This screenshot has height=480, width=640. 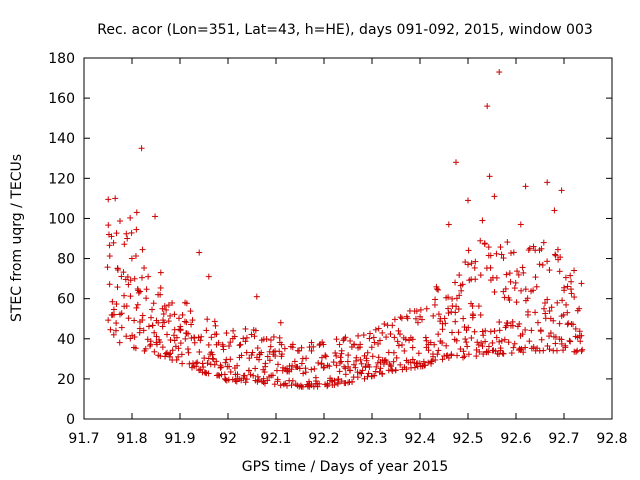 I want to click on x-tick-label: 92, so click(x=228, y=439).